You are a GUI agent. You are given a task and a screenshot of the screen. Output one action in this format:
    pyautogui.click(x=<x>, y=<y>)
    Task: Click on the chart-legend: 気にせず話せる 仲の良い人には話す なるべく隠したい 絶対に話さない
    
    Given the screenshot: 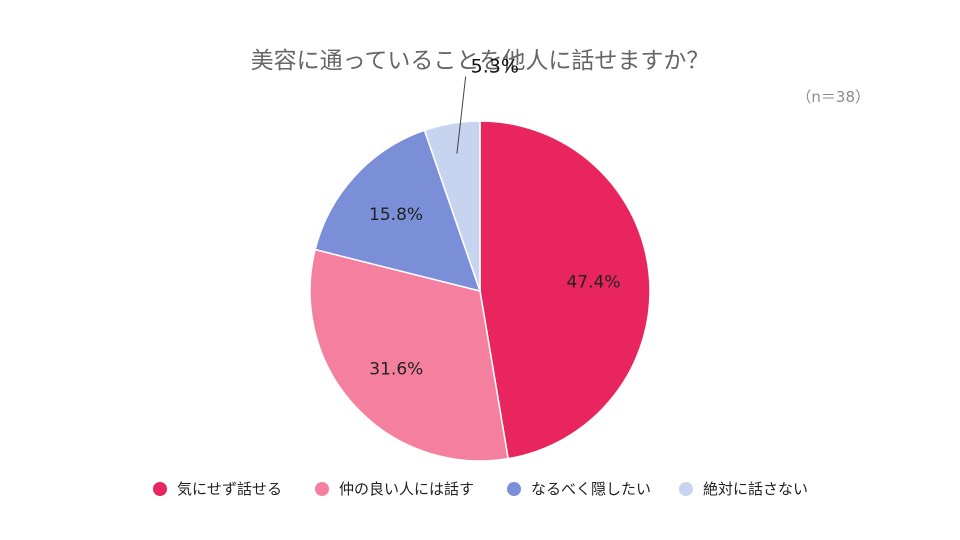 What is the action you would take?
    pyautogui.click(x=480, y=489)
    